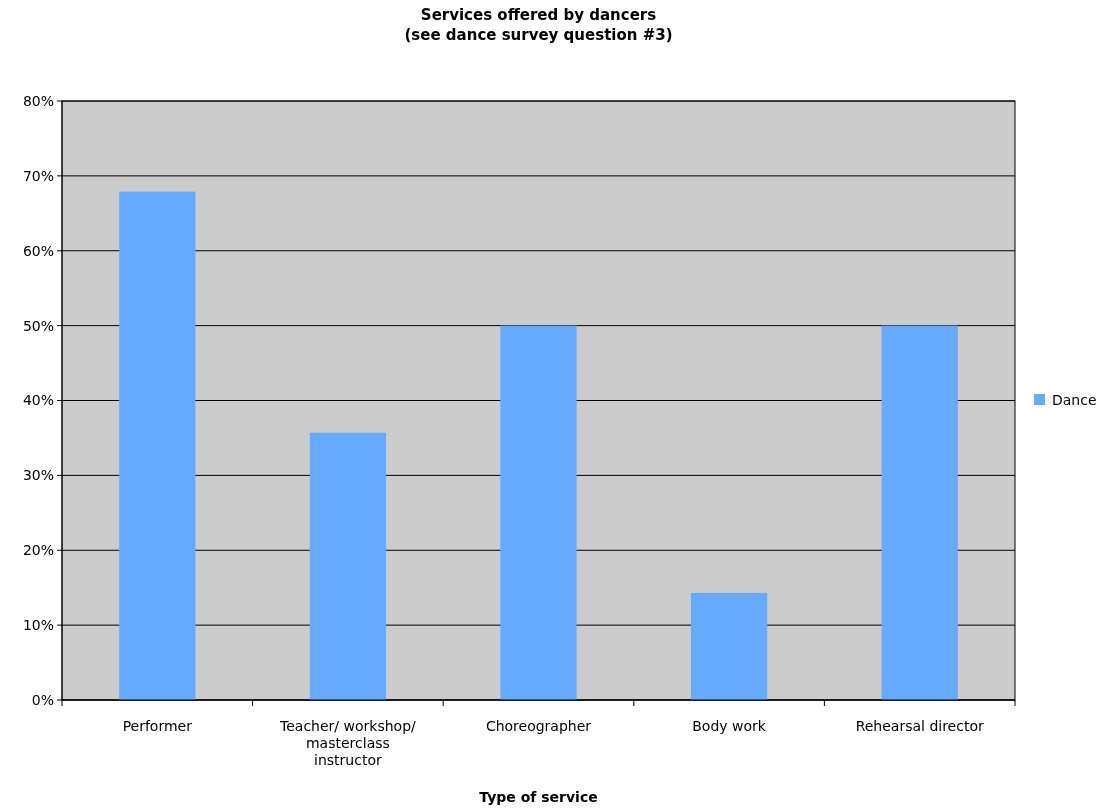 The image size is (1112, 808). I want to click on x-tick-label: Performer, so click(157, 726).